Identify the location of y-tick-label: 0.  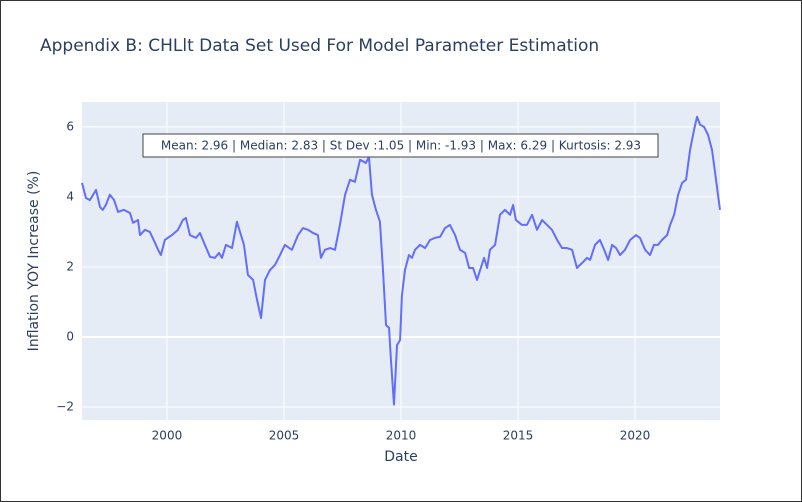
(70, 336).